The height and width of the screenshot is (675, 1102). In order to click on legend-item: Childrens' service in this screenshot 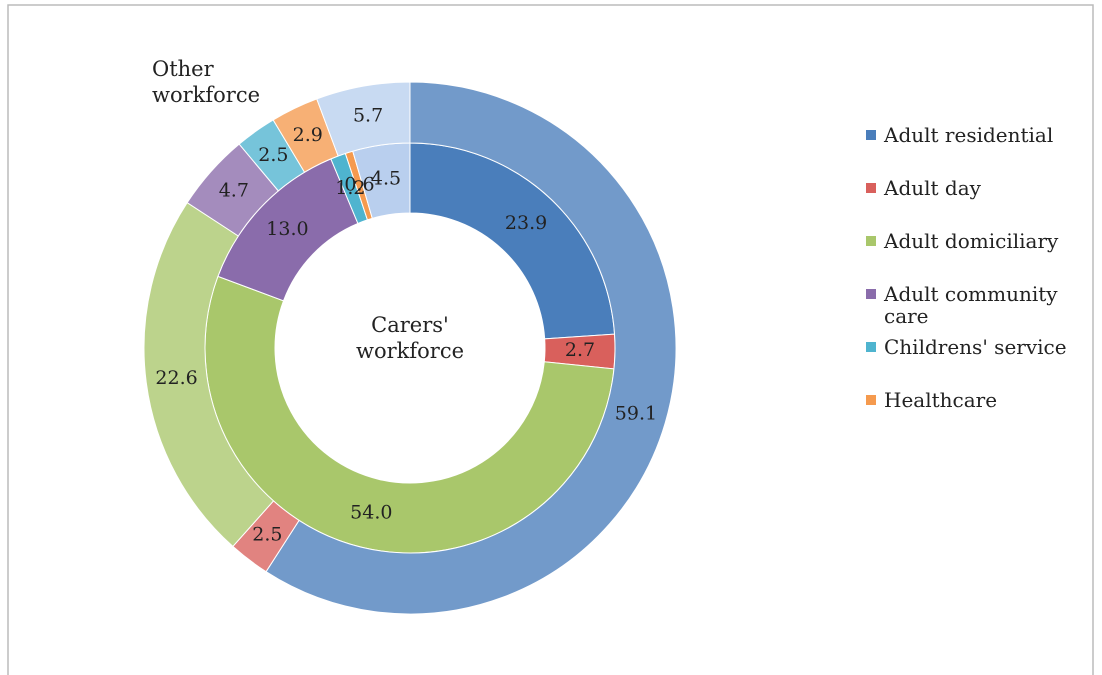, I will do `click(976, 347)`.